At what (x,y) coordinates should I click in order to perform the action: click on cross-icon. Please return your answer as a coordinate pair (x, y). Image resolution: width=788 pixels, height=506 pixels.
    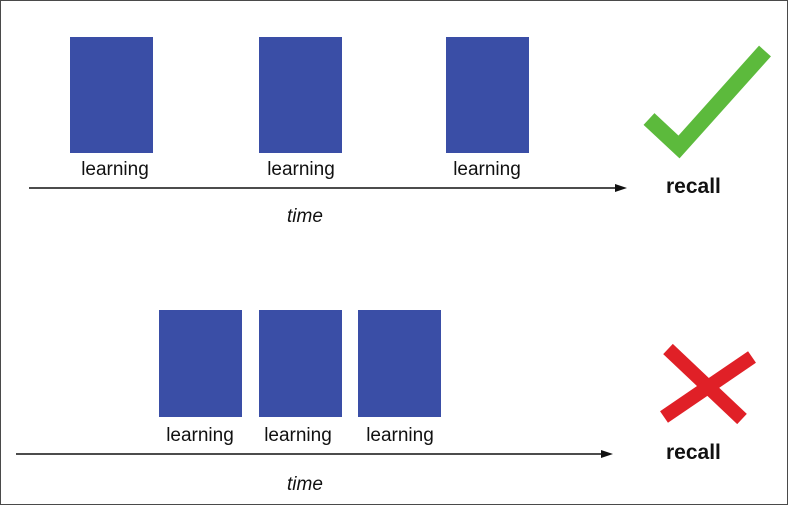
    Looking at the image, I should click on (708, 384).